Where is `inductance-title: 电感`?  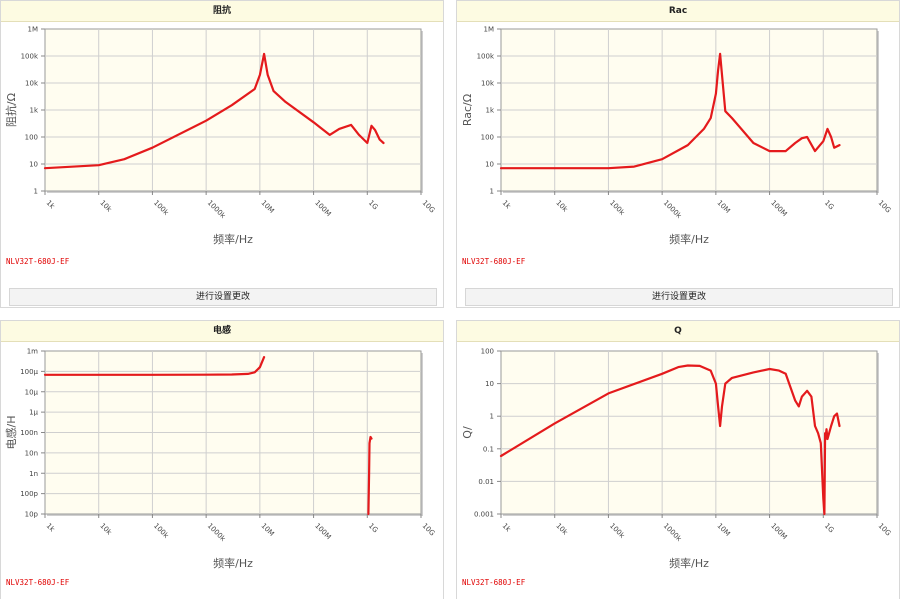
inductance-title: 电感 is located at coordinates (222, 331).